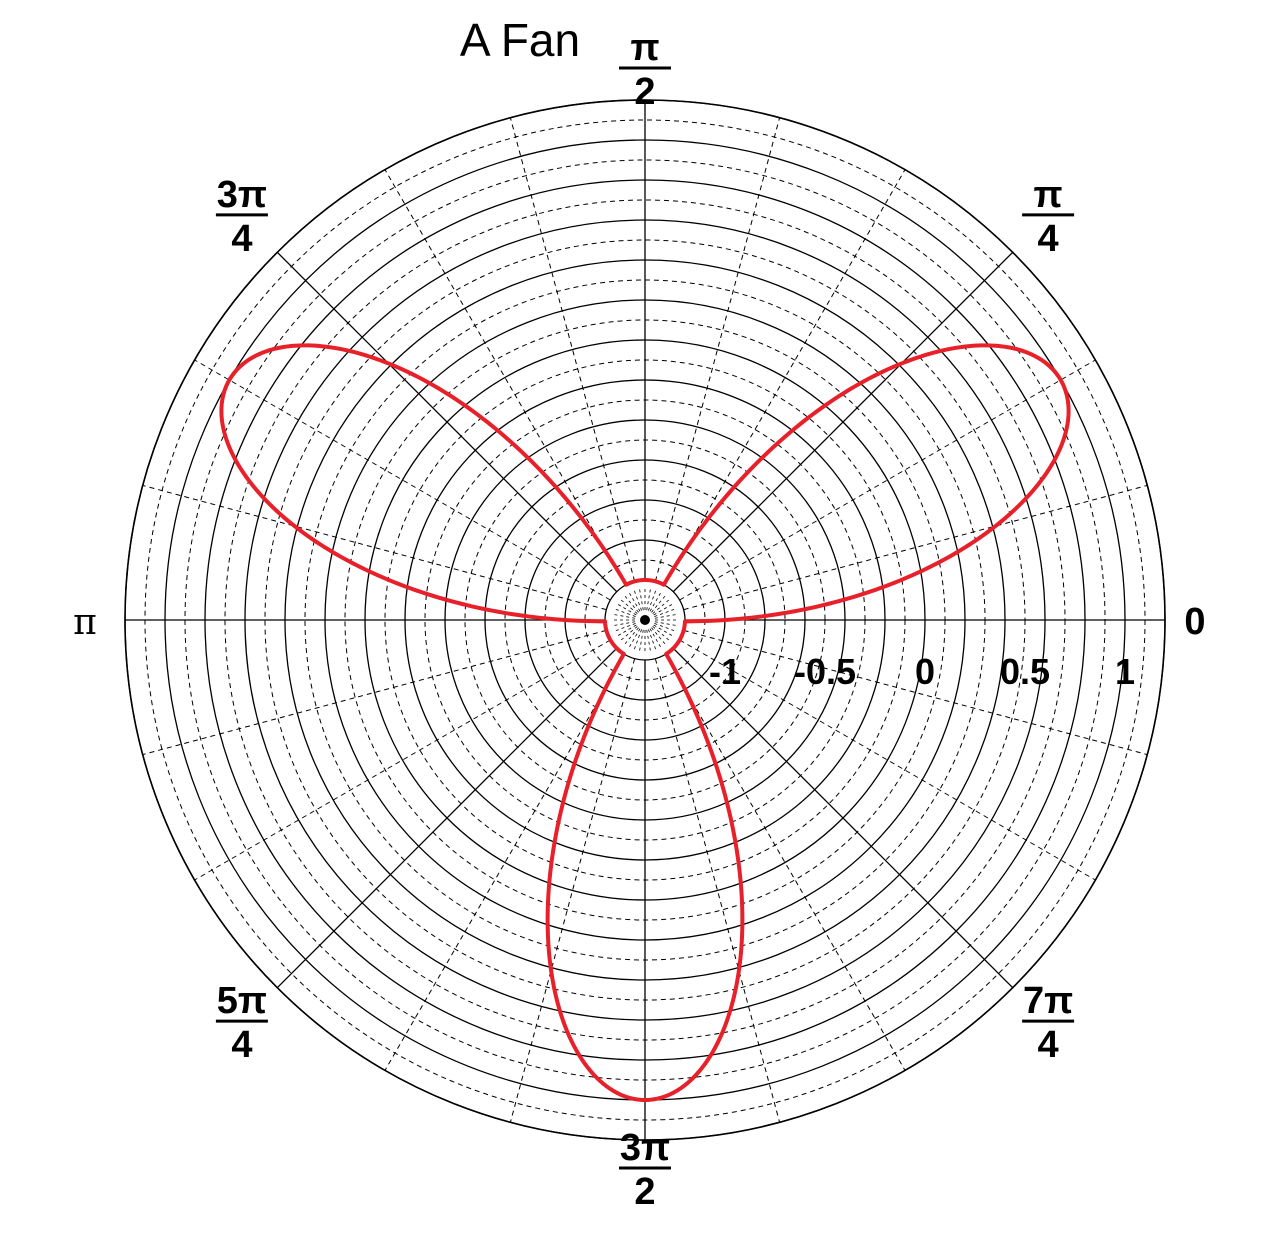 The width and height of the screenshot is (1276, 1235). Describe the element at coordinates (520, 40) in the screenshot. I see `chart-title: A Fan` at that location.